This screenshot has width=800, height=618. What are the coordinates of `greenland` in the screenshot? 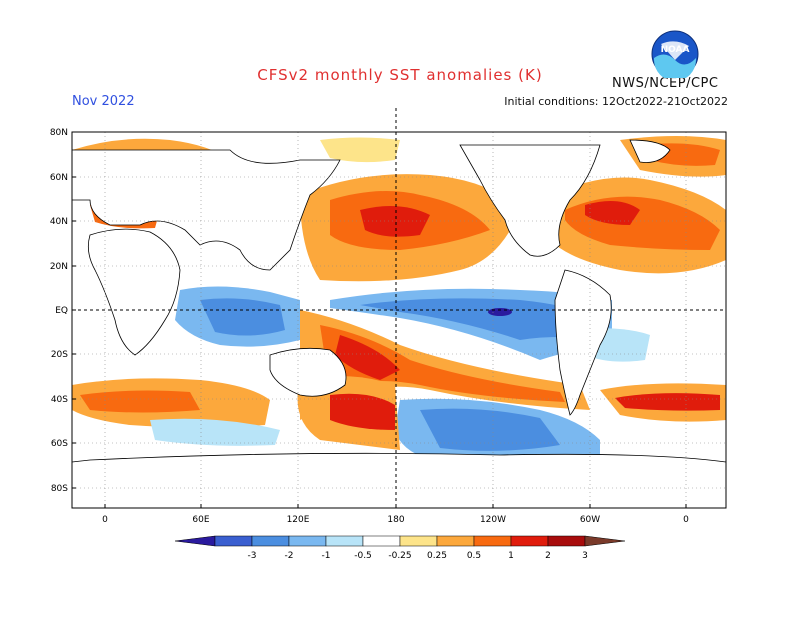 It's located at (650, 151).